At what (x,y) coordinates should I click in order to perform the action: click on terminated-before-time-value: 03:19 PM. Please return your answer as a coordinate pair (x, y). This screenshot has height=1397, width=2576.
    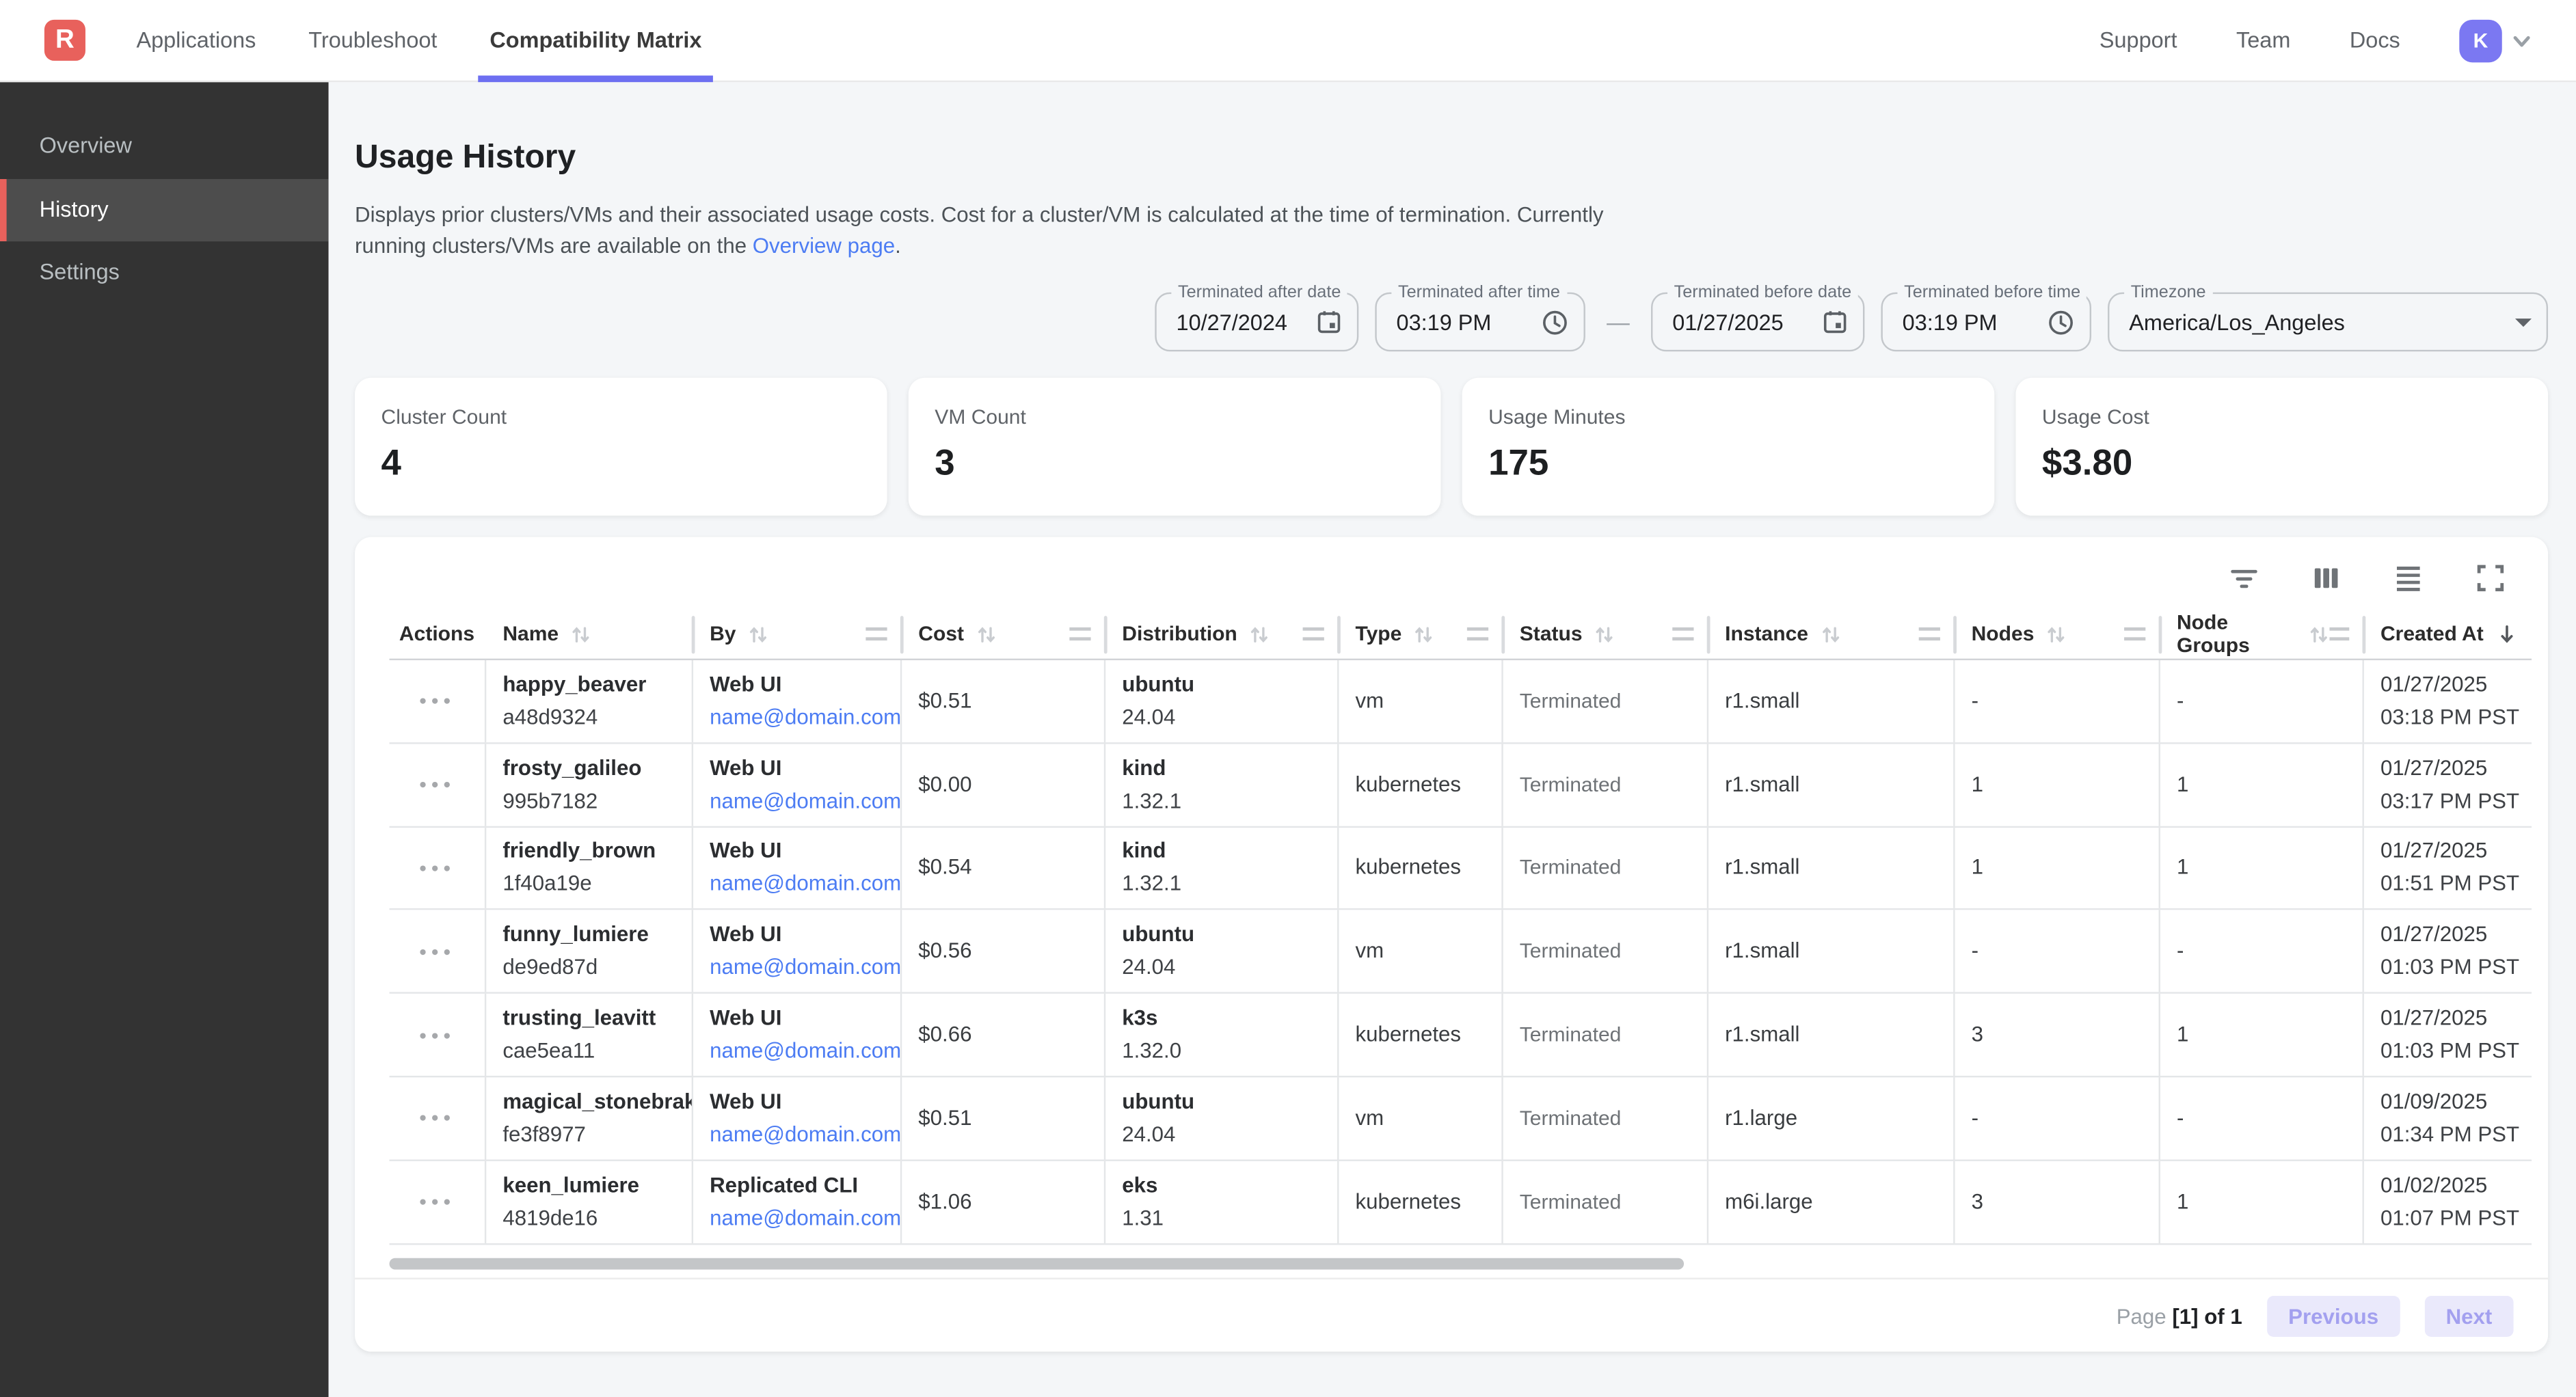
    Looking at the image, I should click on (1950, 322).